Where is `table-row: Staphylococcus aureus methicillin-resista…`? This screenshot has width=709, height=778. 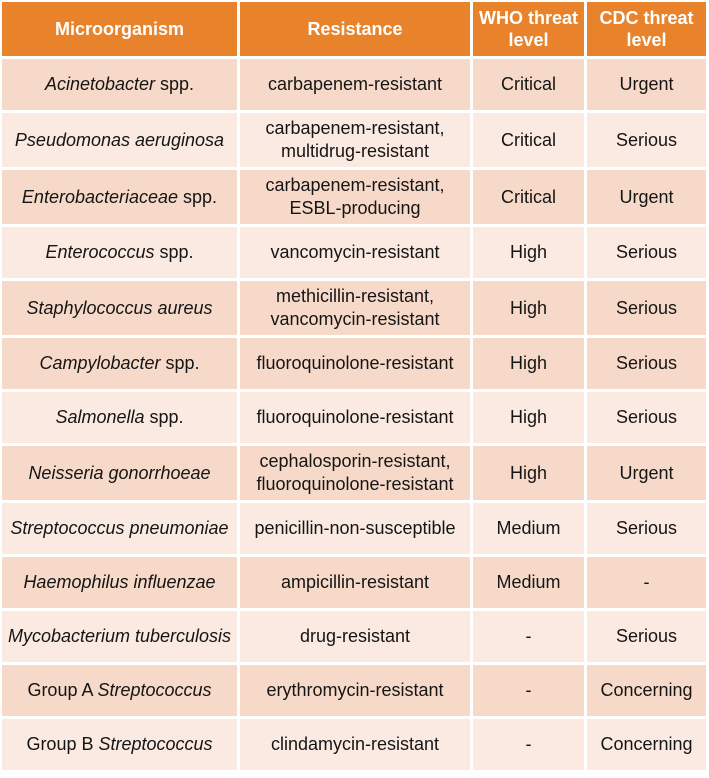
table-row: Staphylococcus aureus methicillin-resista… is located at coordinates (354, 308).